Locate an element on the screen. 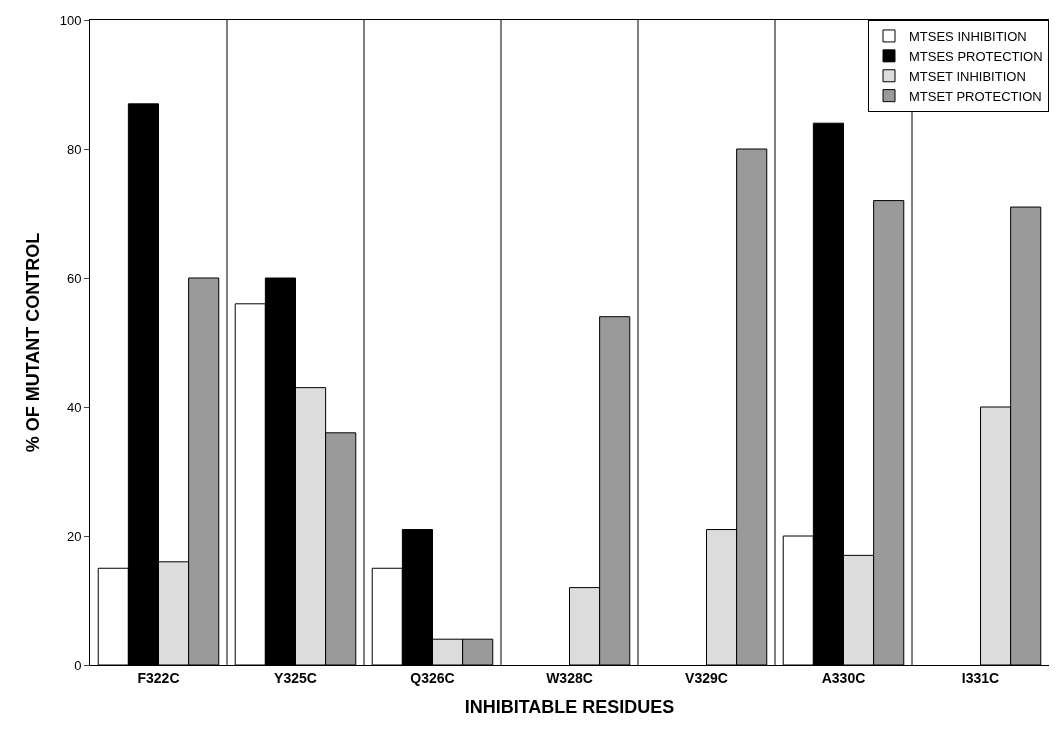 The width and height of the screenshot is (1059, 755). y-tick-label: 20 is located at coordinates (74, 536).